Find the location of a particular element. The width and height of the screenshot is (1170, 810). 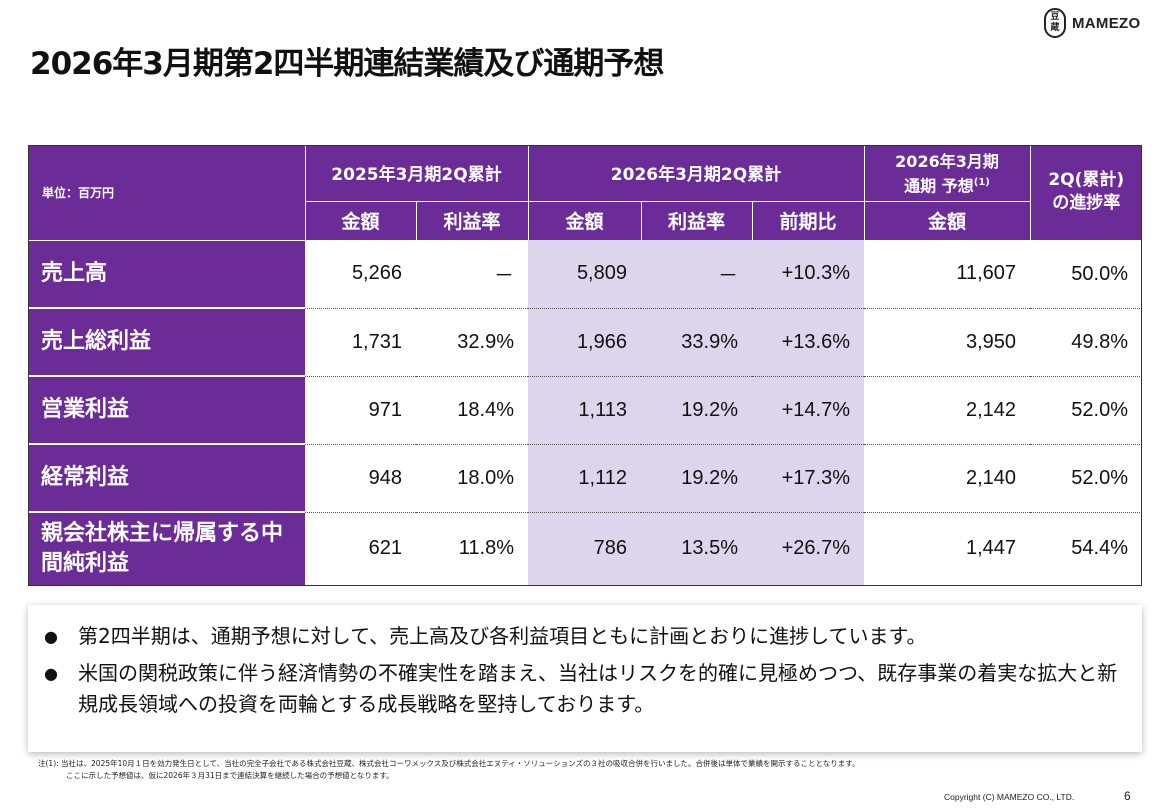

cell-yoy: +26.7% is located at coordinates (808, 548).